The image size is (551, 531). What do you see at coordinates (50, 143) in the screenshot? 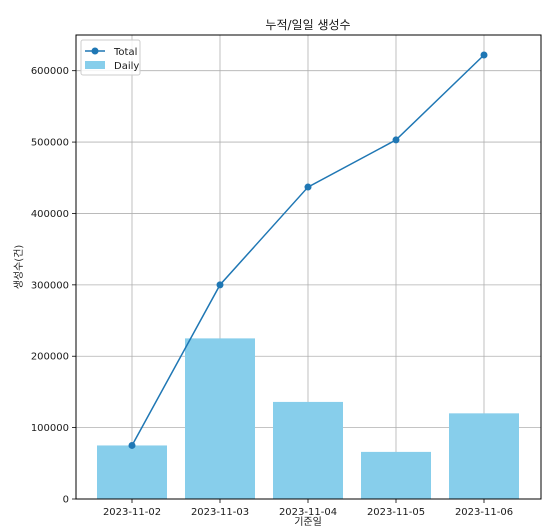
I see `y-tick-label: 500000` at bounding box center [50, 143].